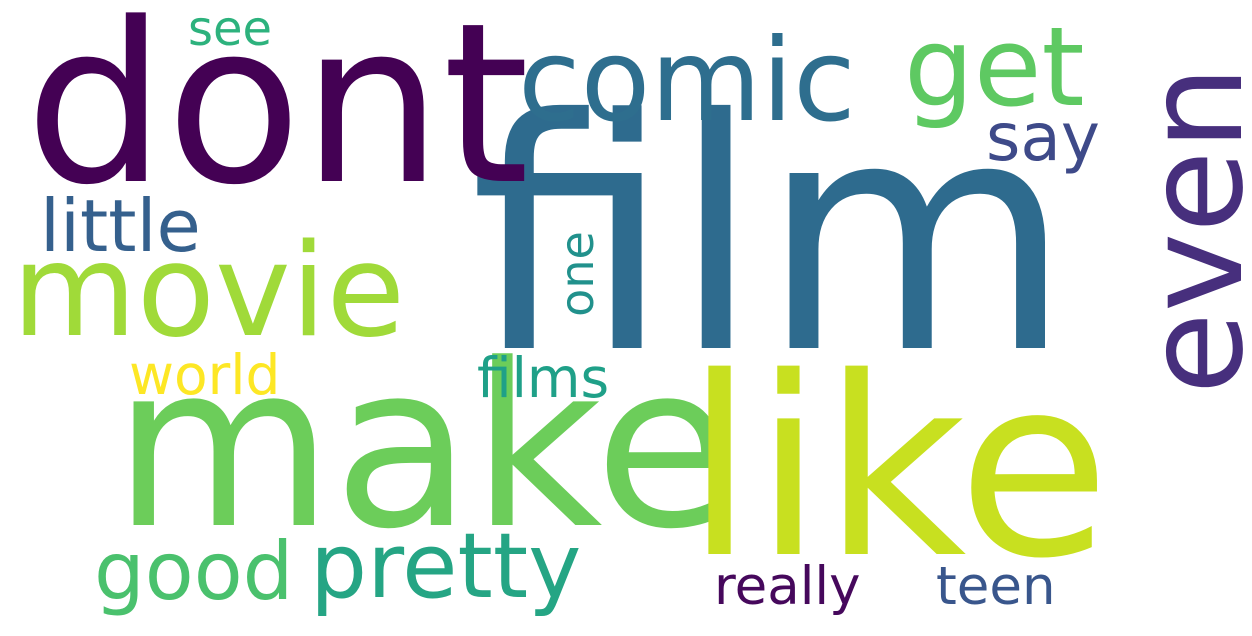 The image size is (1252, 636). Describe the element at coordinates (209, 291) in the screenshot. I see `word-movie: movie` at that location.